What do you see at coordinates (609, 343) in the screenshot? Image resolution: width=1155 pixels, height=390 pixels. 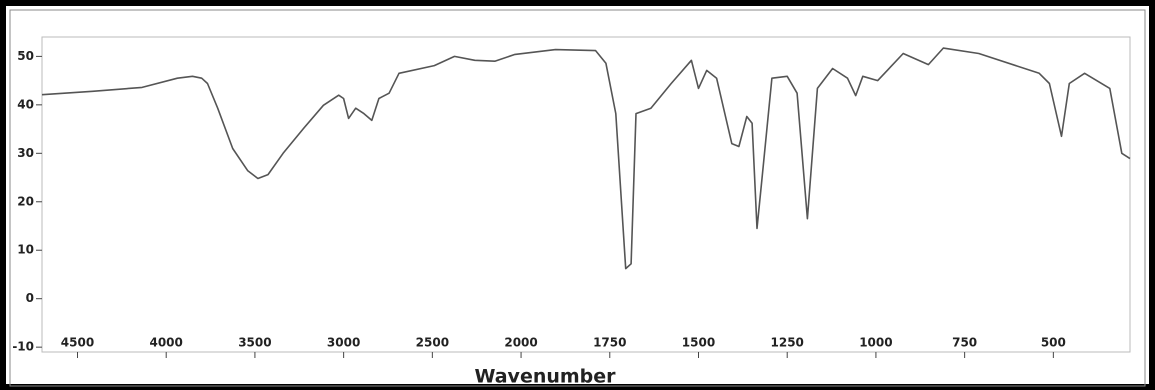 I see `x-tick-label: 1750` at bounding box center [609, 343].